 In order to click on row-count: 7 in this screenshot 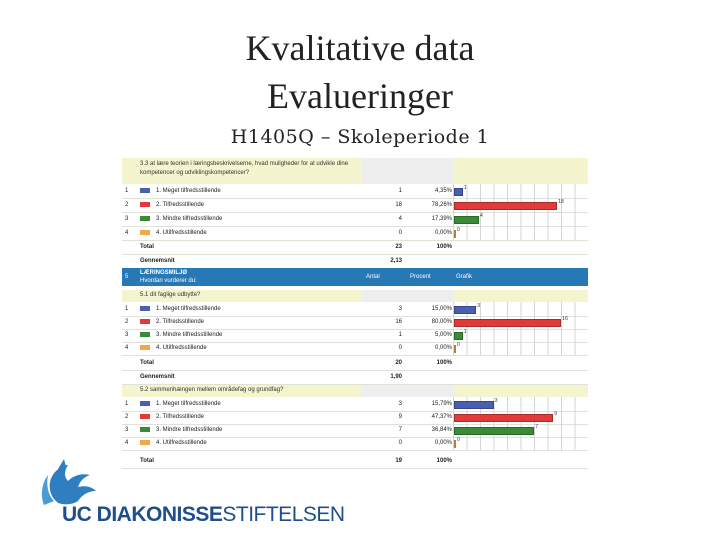, I will do `click(400, 430)`.